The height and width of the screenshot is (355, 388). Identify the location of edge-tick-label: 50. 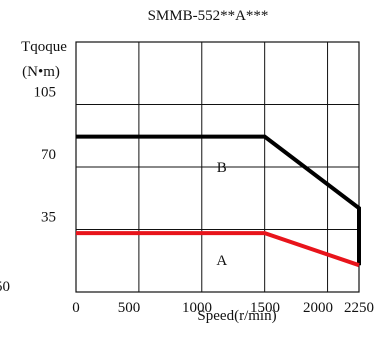
(5, 287).